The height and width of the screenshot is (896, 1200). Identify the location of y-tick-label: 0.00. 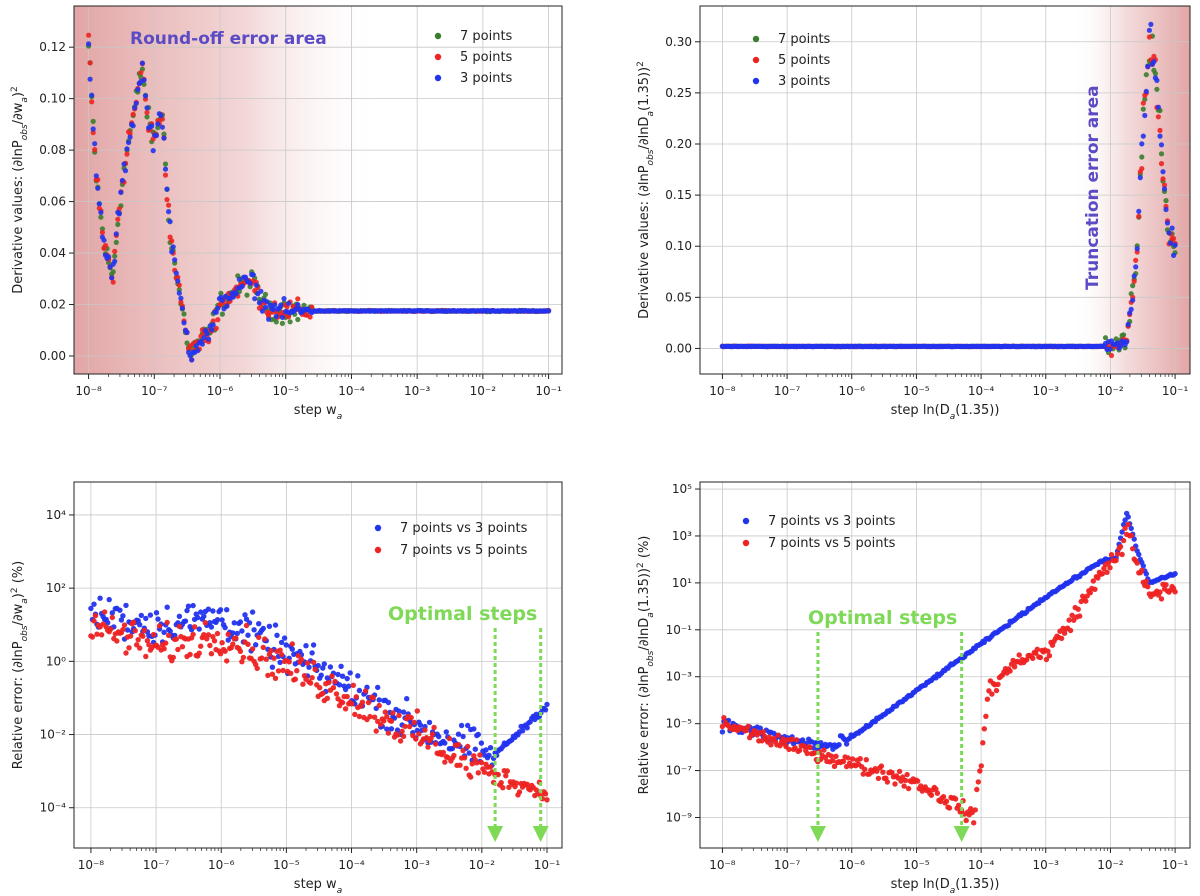
(678, 348).